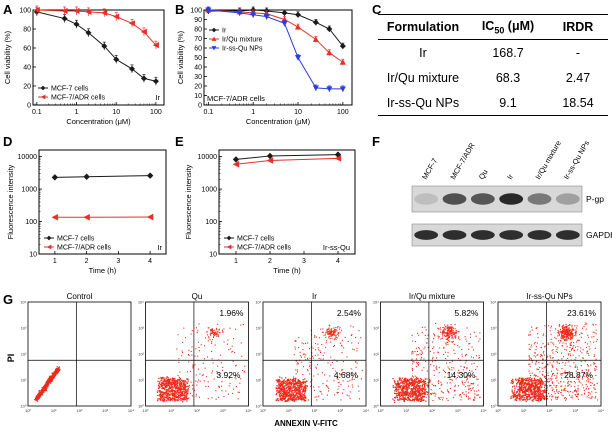 The height and width of the screenshot is (434, 612). What do you see at coordinates (198, 30) in the screenshot?
I see `y-tick-label: 80` at bounding box center [198, 30].